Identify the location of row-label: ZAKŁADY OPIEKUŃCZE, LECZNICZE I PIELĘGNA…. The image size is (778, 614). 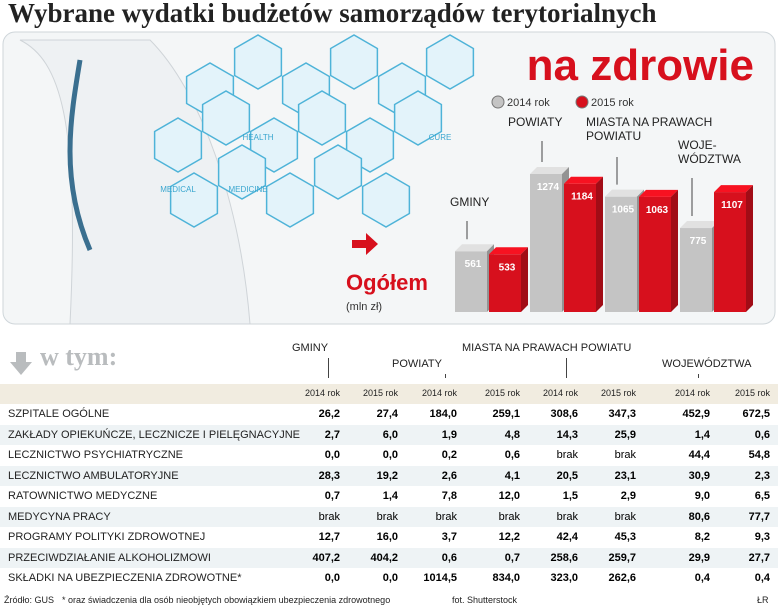
(154, 434).